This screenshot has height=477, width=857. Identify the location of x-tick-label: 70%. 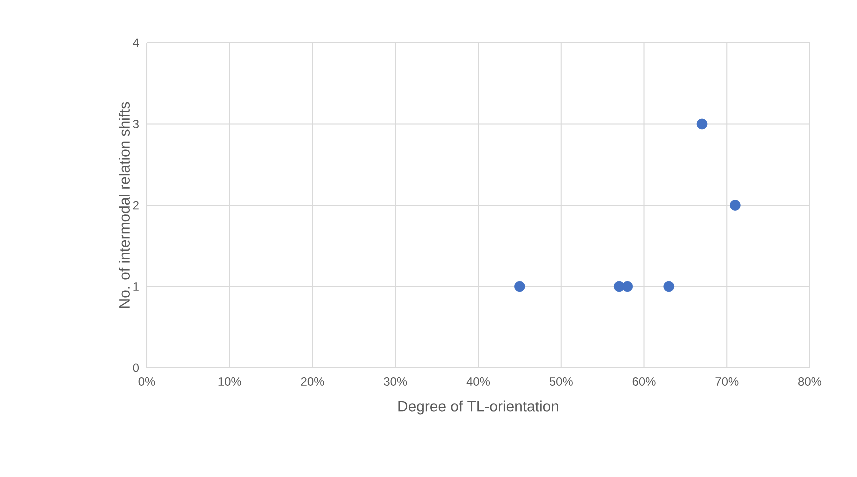
(727, 382).